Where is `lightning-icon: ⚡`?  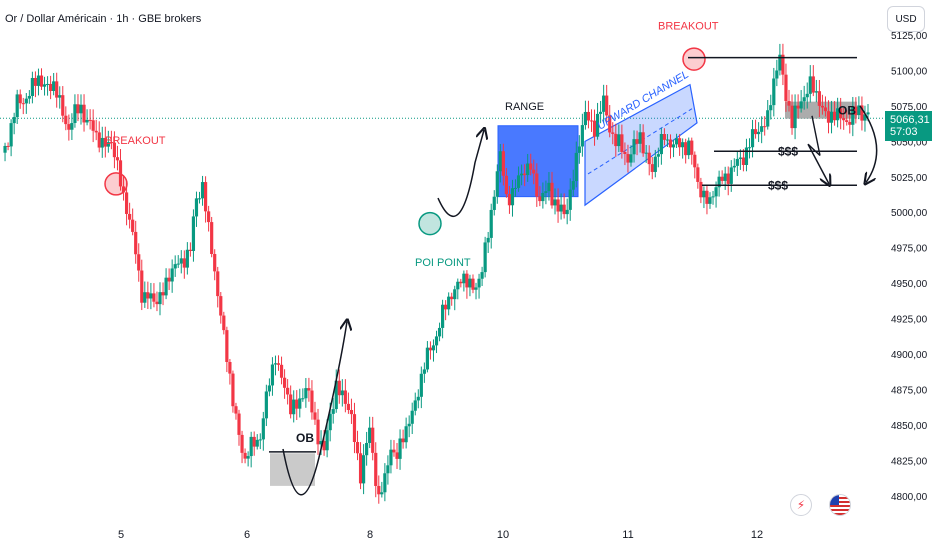
lightning-icon: ⚡ is located at coordinates (801, 505).